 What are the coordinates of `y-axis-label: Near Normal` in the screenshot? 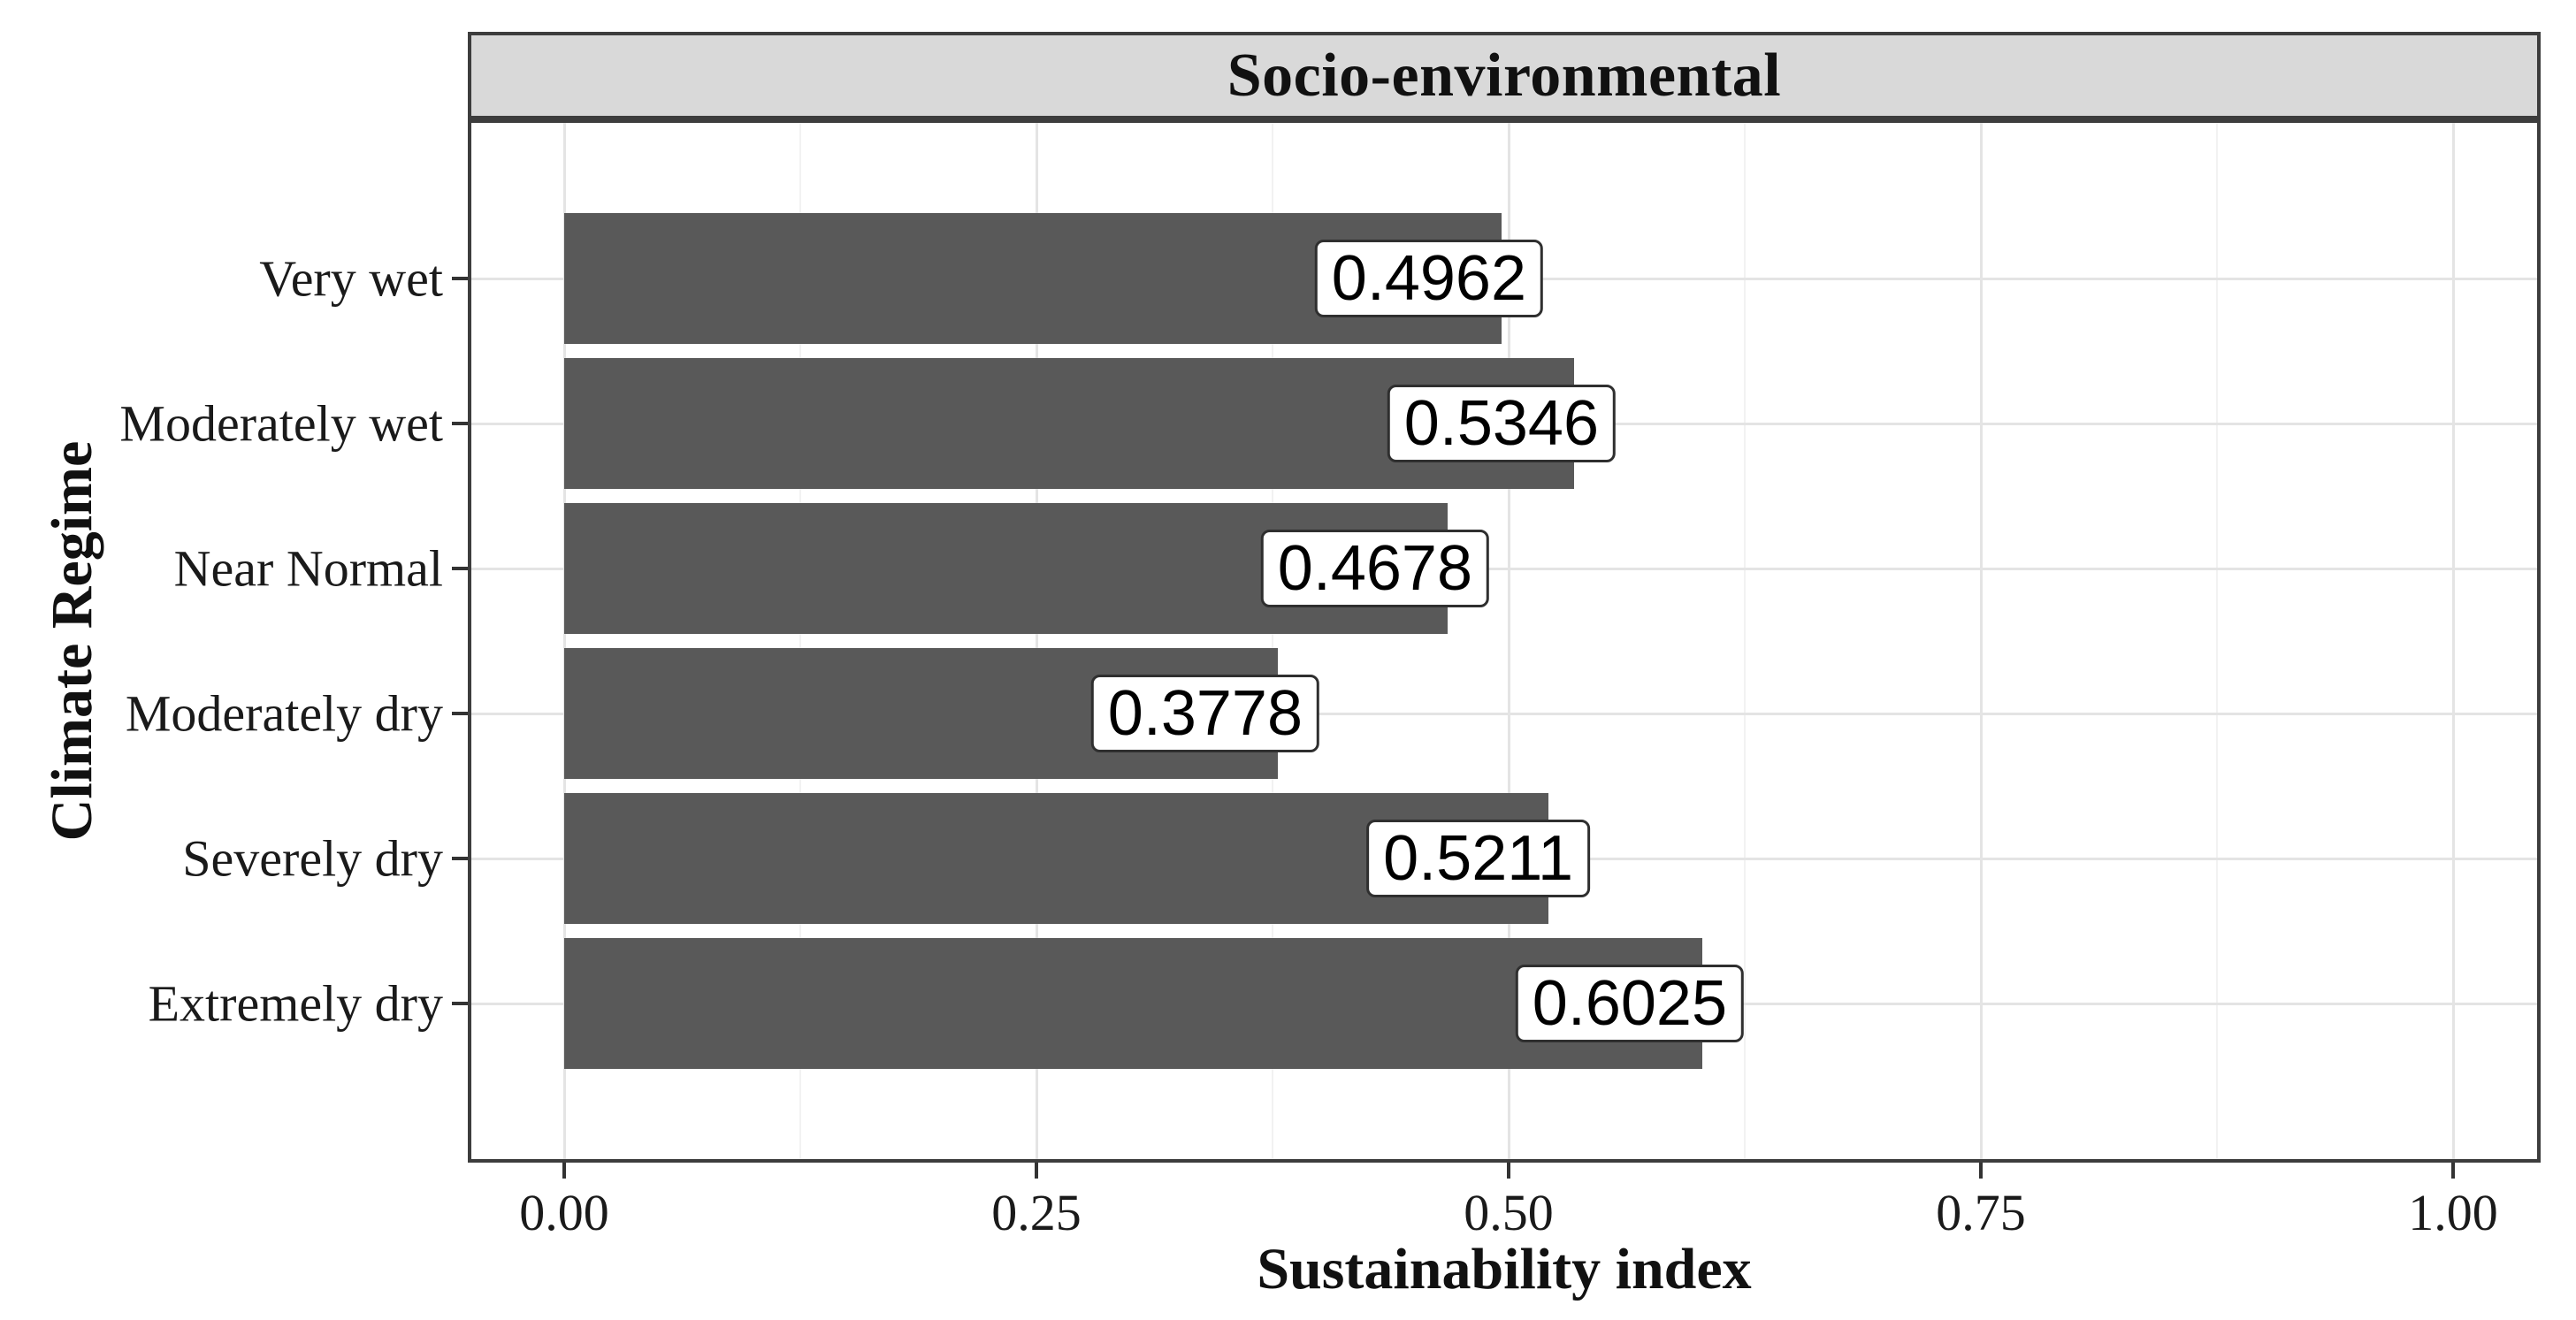 It's located at (308, 569).